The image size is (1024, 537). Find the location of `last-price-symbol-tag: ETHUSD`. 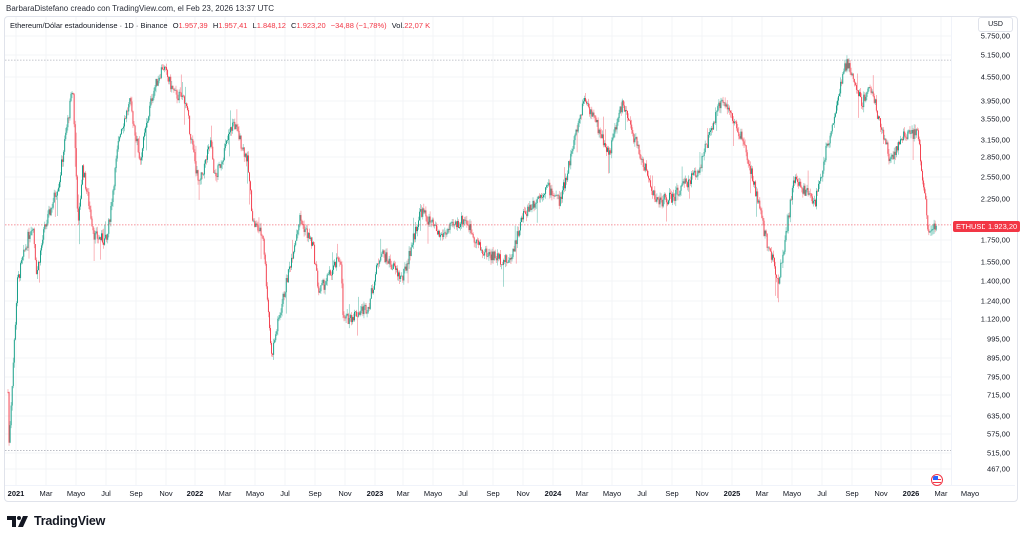

last-price-symbol-tag: ETHUSD is located at coordinates (971, 226).